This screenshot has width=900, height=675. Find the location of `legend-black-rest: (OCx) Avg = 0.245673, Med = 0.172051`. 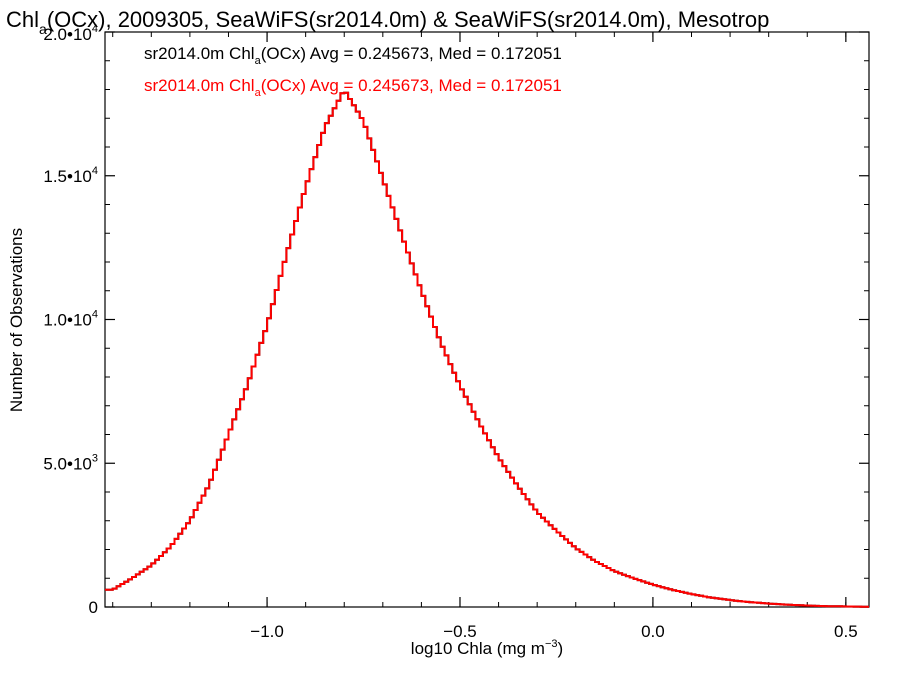

legend-black-rest: (OCx) Avg = 0.245673, Med = 0.172051 is located at coordinates (411, 53).